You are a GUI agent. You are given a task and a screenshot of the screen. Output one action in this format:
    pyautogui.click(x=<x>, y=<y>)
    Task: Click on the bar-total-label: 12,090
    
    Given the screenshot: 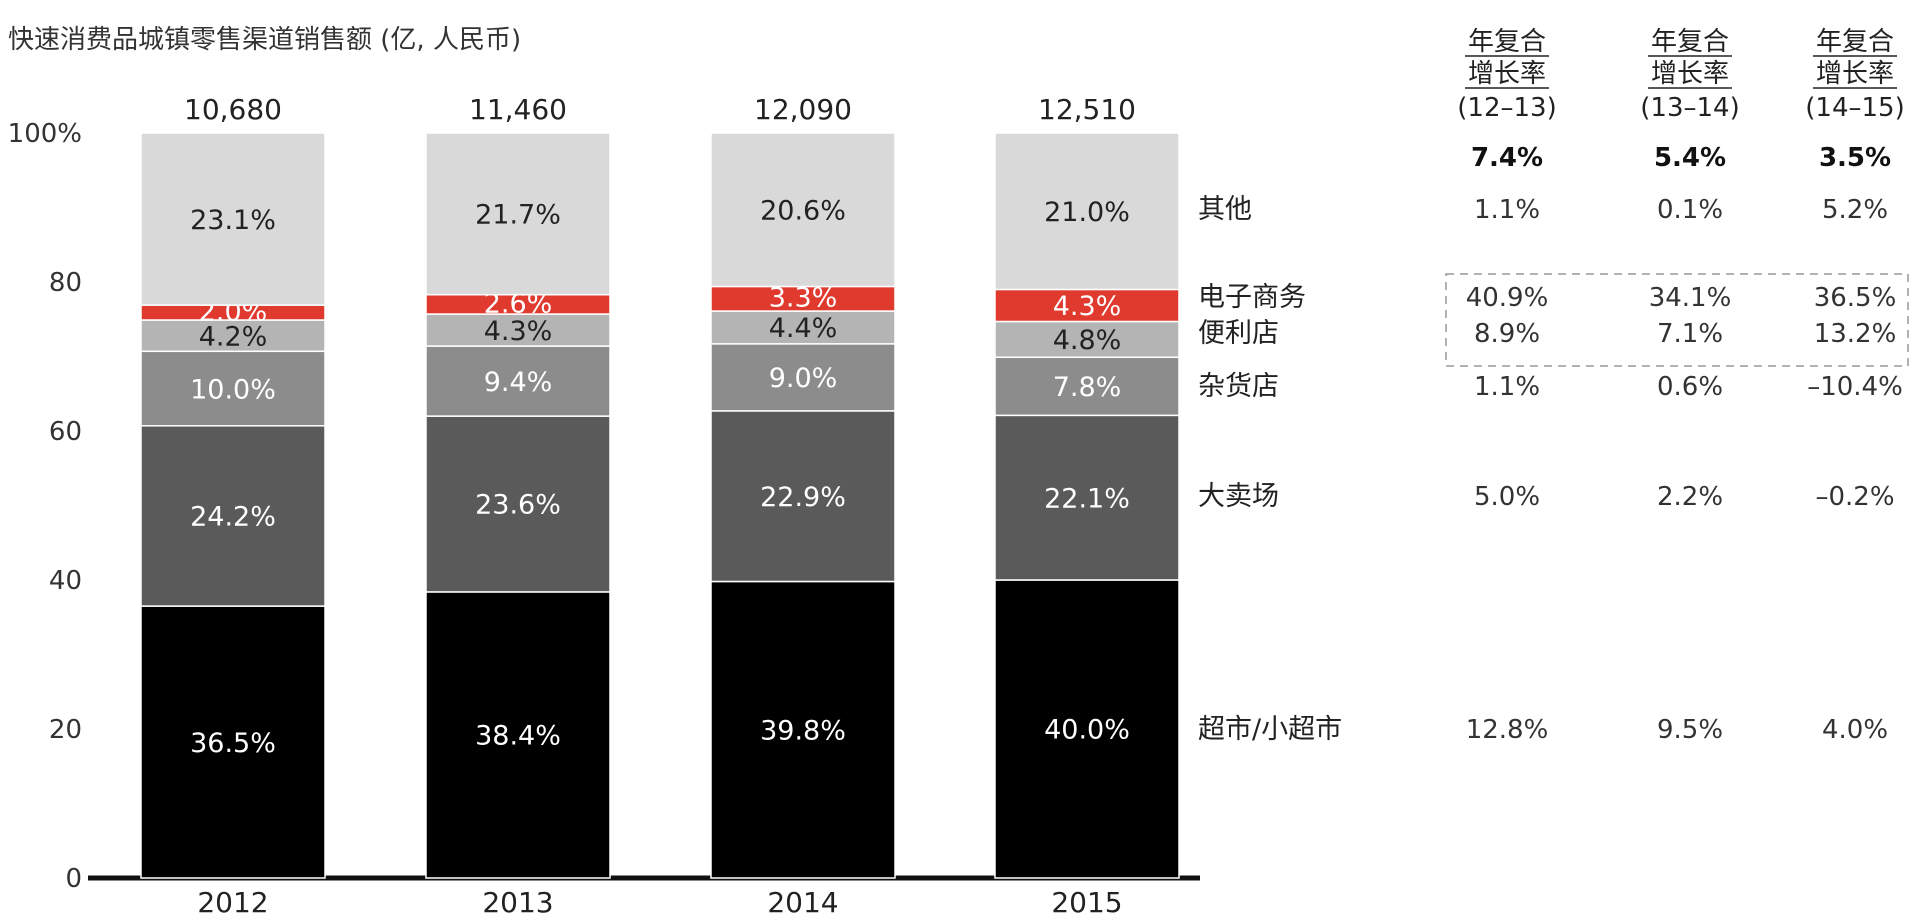 What is the action you would take?
    pyautogui.click(x=803, y=109)
    